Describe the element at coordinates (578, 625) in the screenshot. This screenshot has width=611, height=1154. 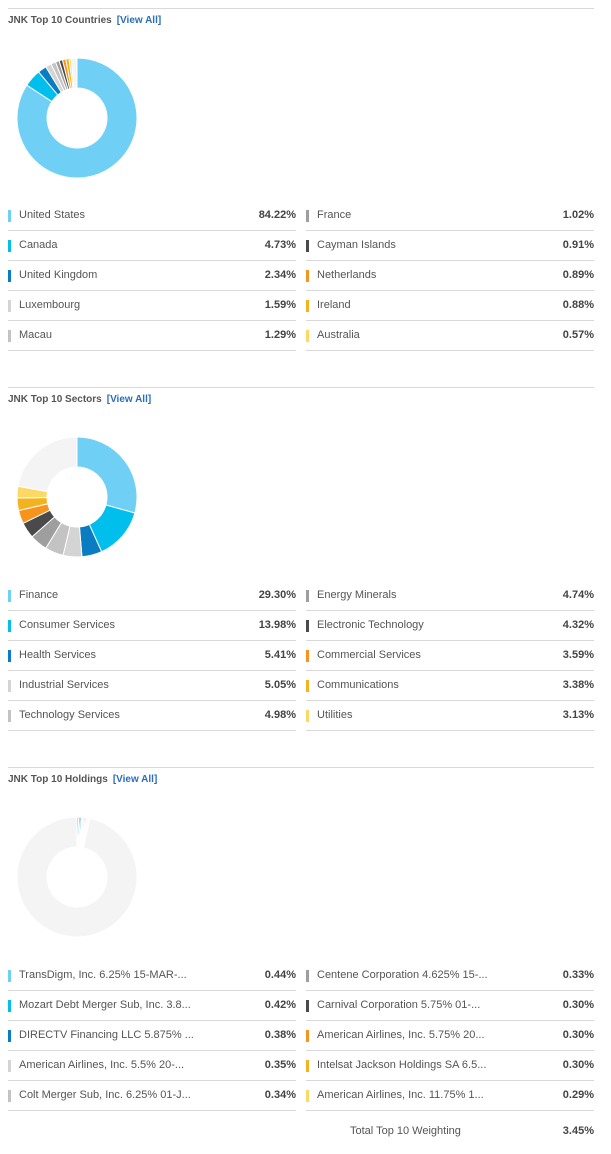
I see `sectors-legend-value: 4.32%` at that location.